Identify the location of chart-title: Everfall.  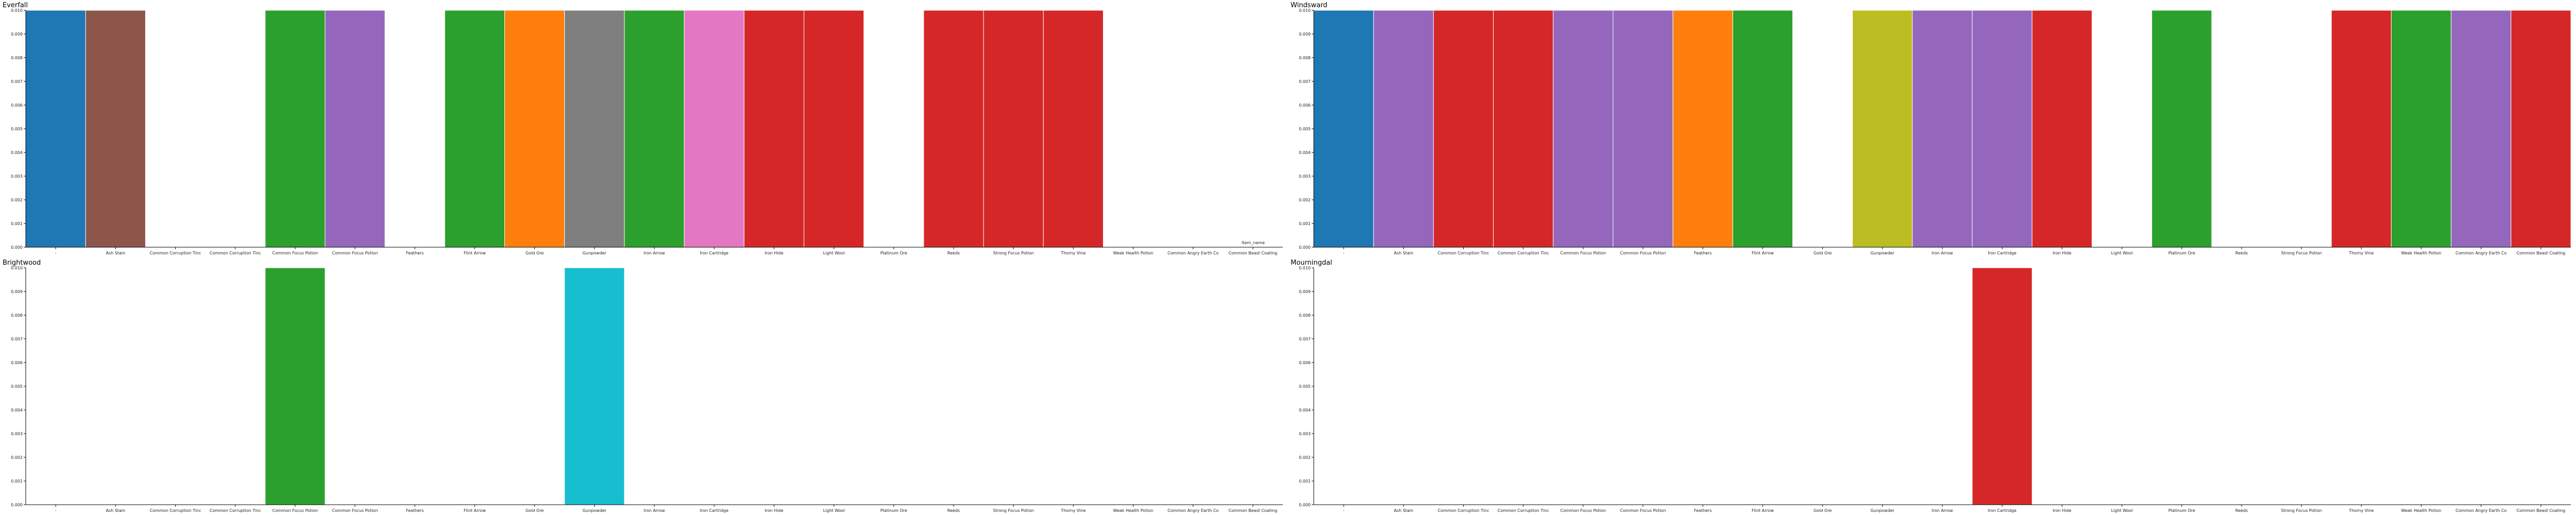
(15, 6).